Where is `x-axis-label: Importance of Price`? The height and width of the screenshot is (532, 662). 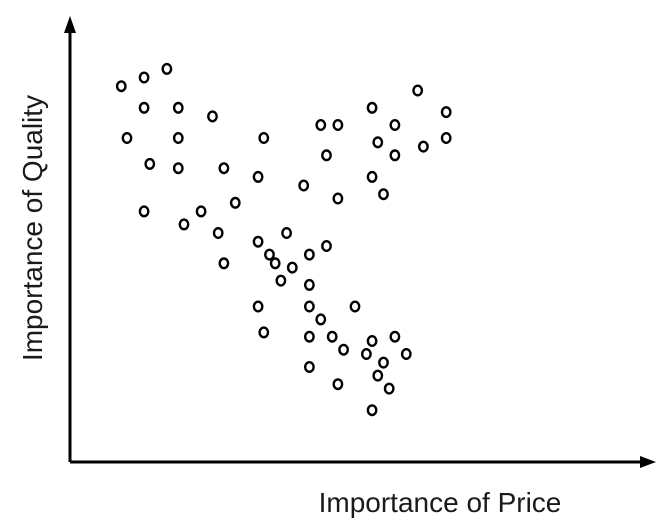 x-axis-label: Importance of Price is located at coordinates (440, 502).